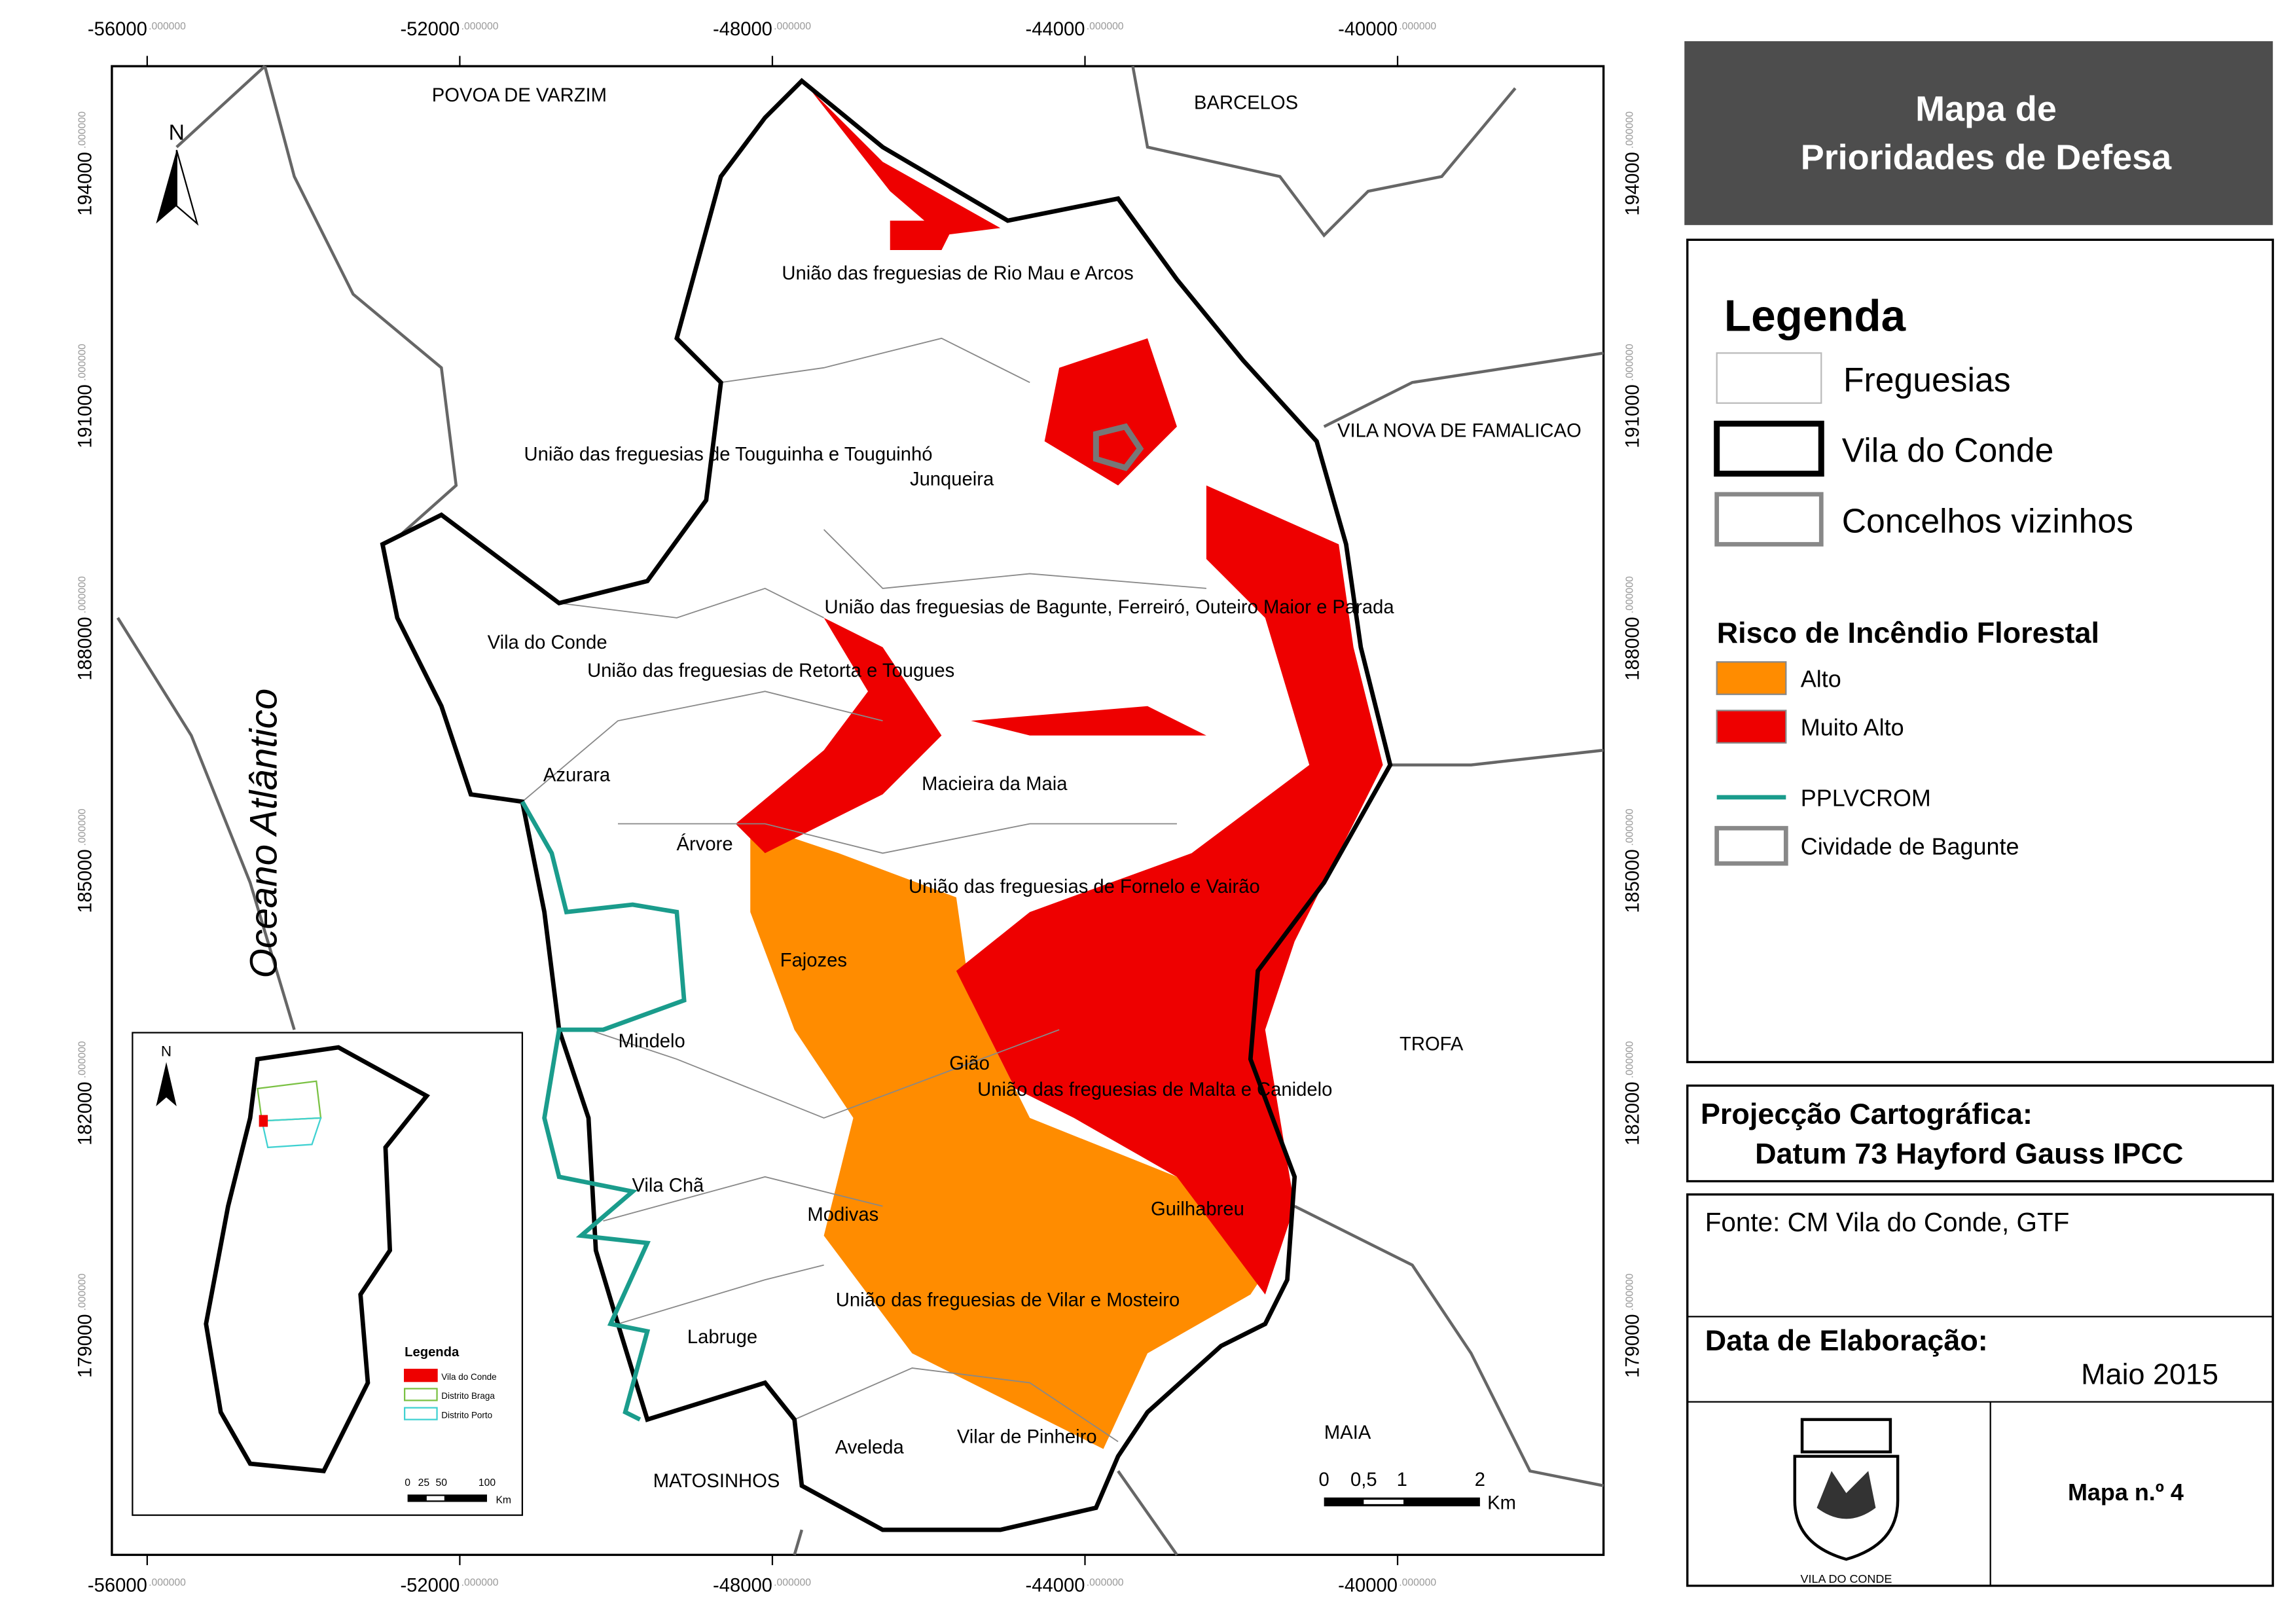 This screenshot has width=2295, height=1624. I want to click on place-label: União das freguesias de Rio Mau e Arcos, so click(957, 273).